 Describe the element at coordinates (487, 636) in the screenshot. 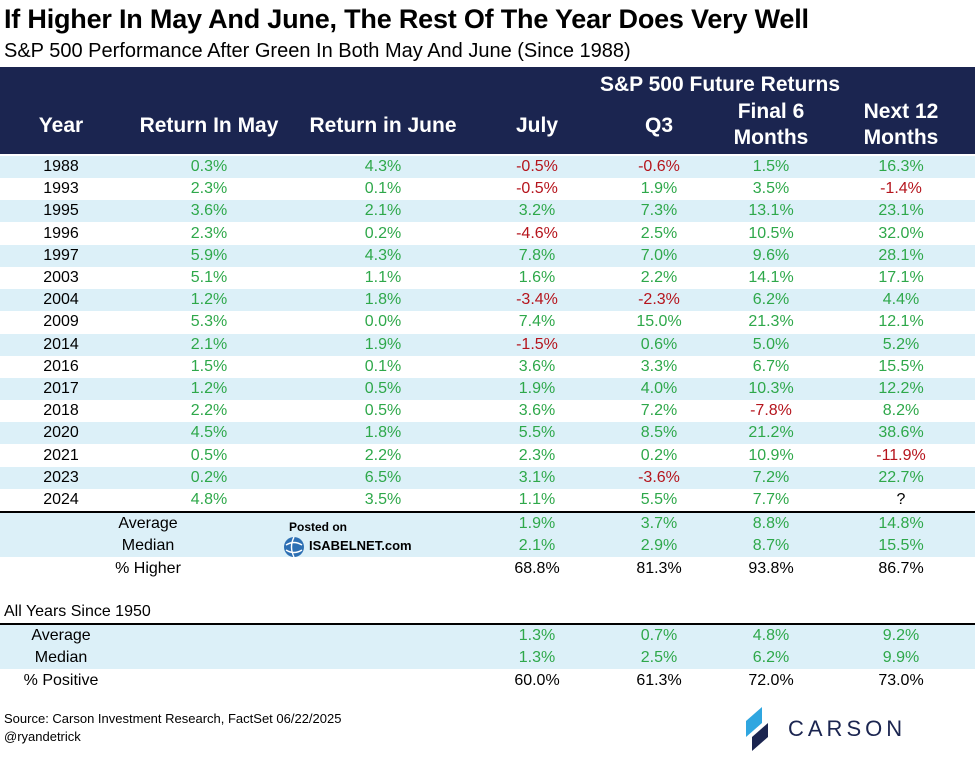

I see `summary-row: Average 1.3% 0.7% 4.8% 9.2%` at that location.